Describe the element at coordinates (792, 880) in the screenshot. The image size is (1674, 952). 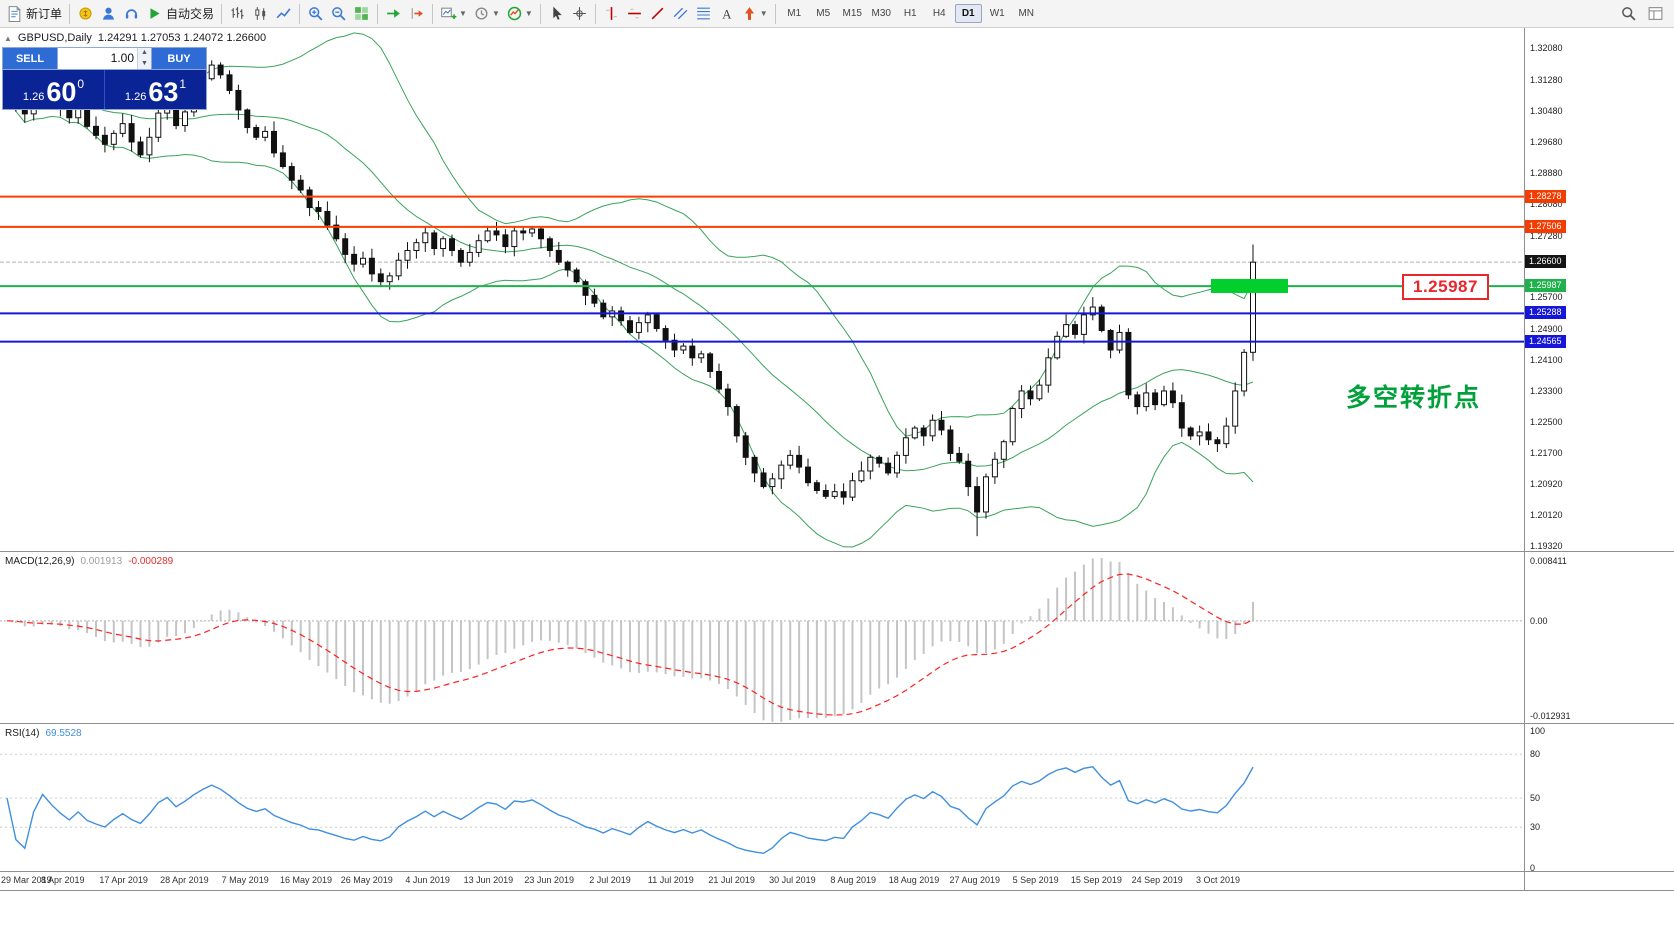
I see `date-axis-label: 30 Jul 2019` at that location.